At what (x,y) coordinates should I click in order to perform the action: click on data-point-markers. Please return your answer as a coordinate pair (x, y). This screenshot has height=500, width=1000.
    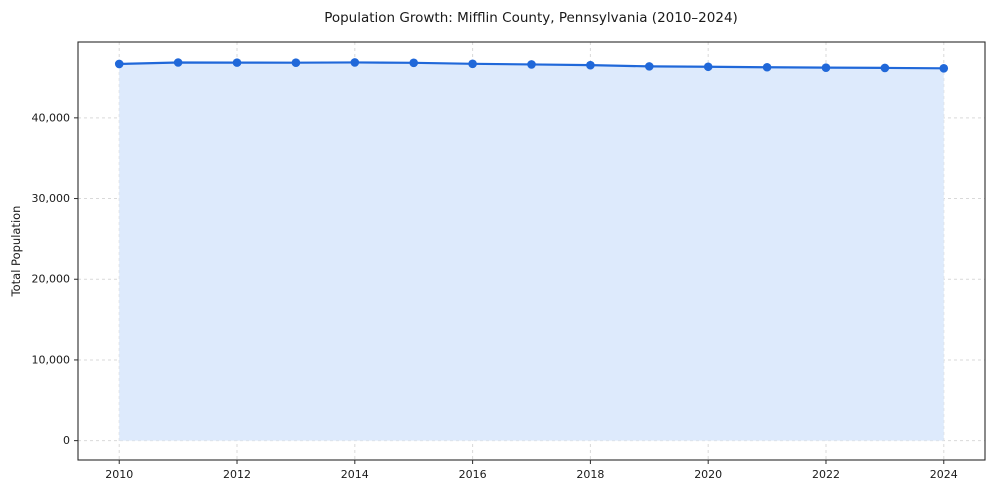
    Looking at the image, I should click on (531, 65).